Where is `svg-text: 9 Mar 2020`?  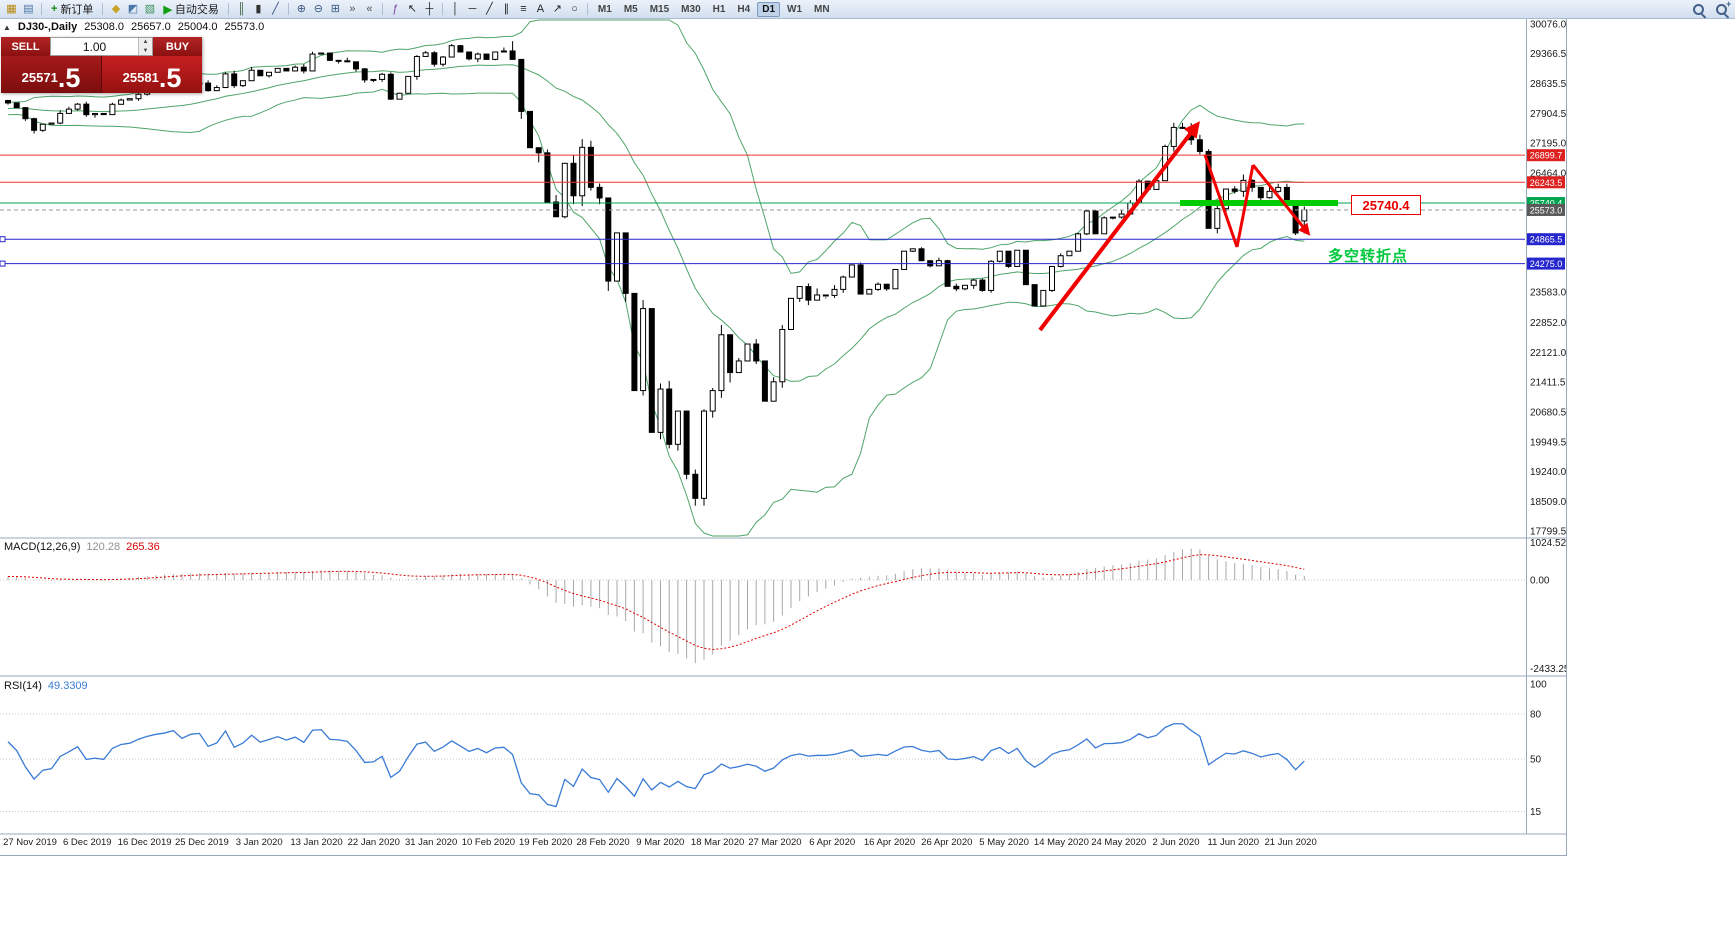 svg-text: 9 Mar 2020 is located at coordinates (660, 842).